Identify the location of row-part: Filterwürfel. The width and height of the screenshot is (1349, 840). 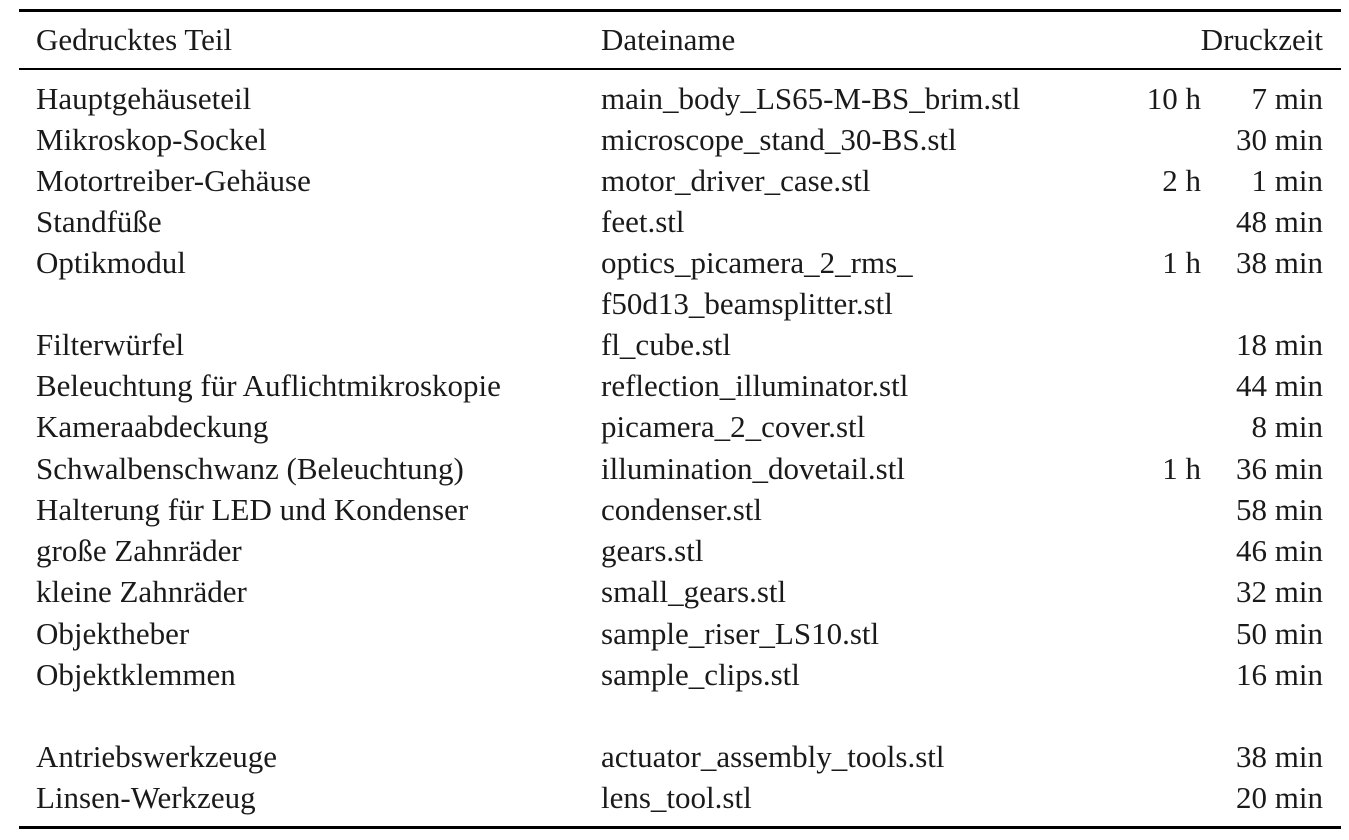
(110, 344).